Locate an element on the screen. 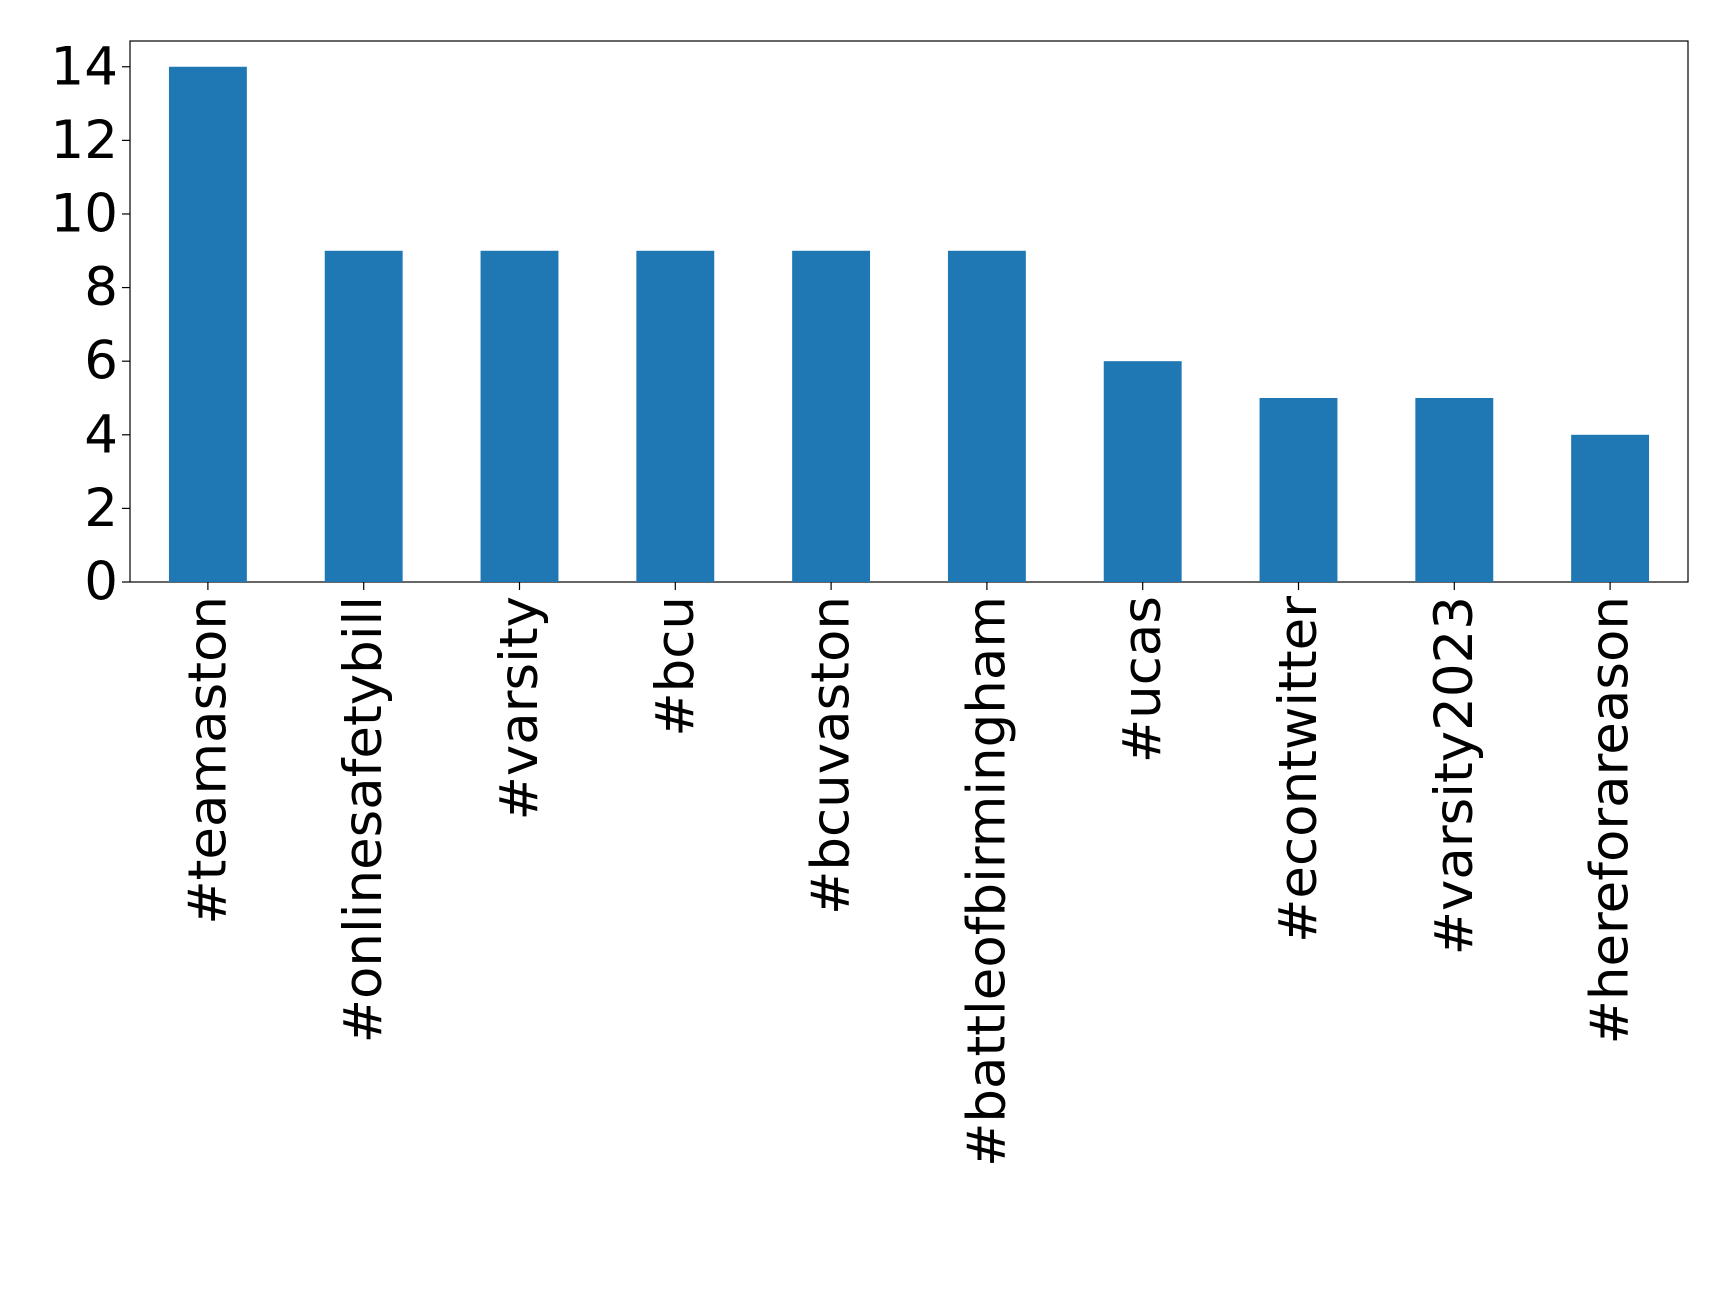 This screenshot has width=1719, height=1301. y-tick-label: 4 is located at coordinates (101, 434).